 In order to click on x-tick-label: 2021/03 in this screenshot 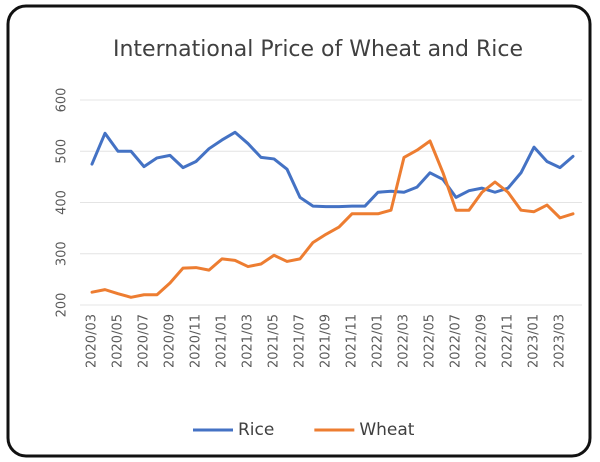, I will do `click(248, 341)`.